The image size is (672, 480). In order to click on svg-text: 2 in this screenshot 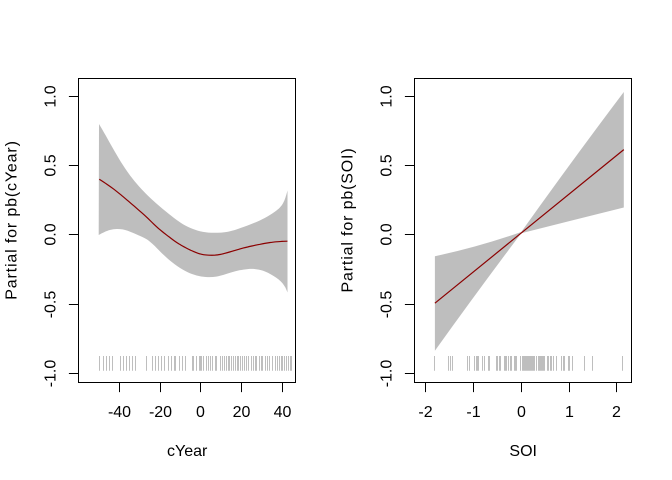, I will do `click(616, 412)`.